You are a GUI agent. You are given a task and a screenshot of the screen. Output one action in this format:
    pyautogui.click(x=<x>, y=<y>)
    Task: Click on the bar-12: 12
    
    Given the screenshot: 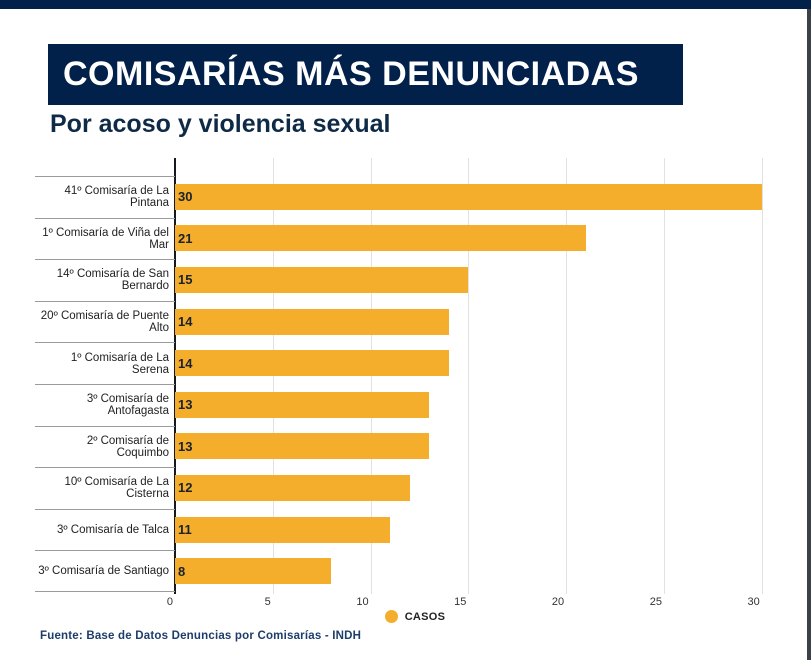 What is the action you would take?
    pyautogui.click(x=292, y=487)
    